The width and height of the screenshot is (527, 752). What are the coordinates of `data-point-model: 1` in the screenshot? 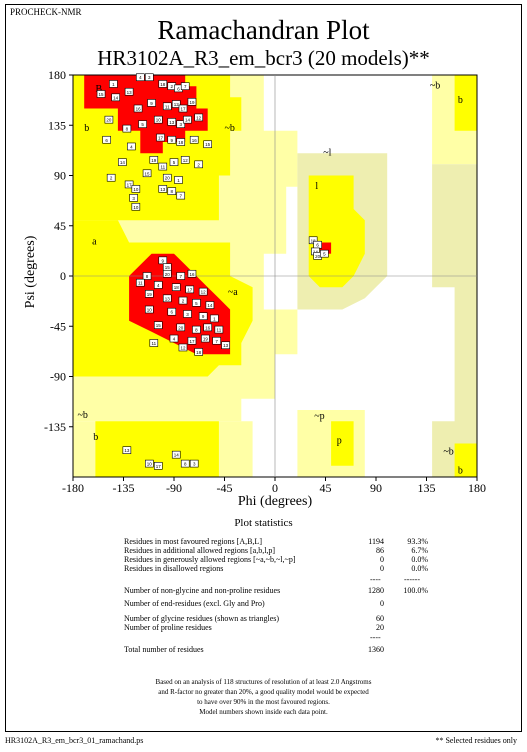 It's located at (178, 180).